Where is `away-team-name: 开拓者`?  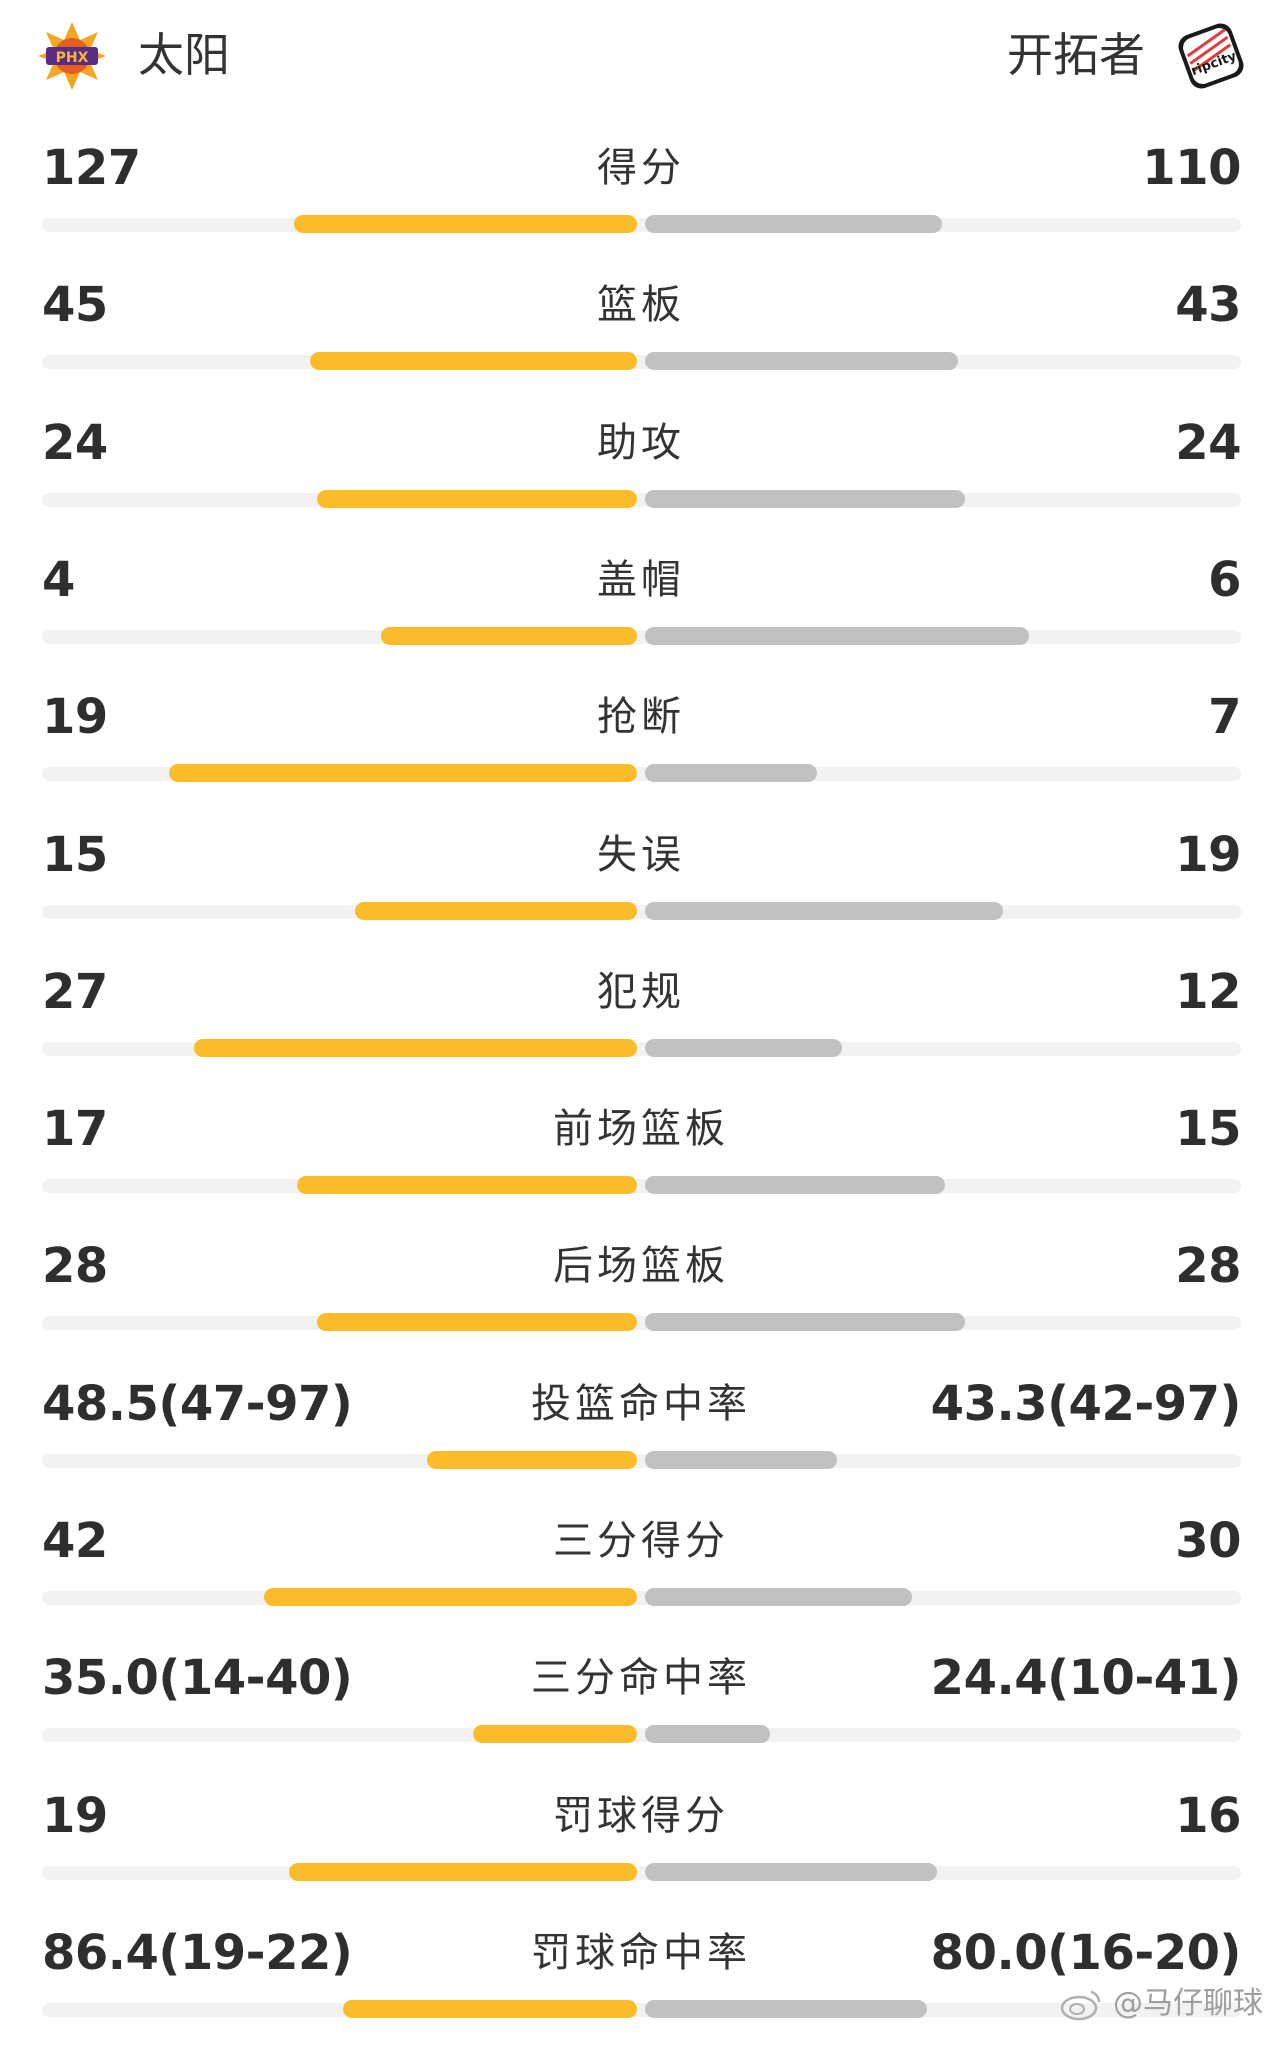 away-team-name: 开拓者 is located at coordinates (1076, 55).